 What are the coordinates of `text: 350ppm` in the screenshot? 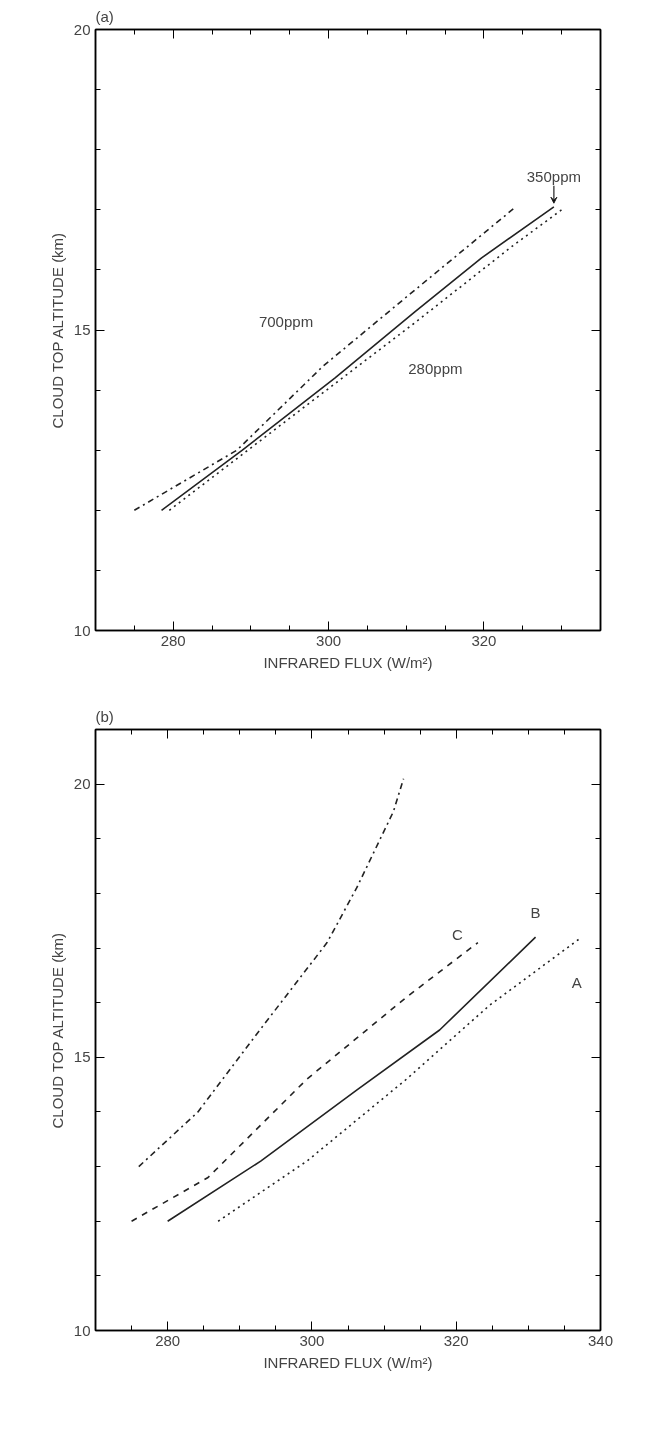 It's located at (553, 177).